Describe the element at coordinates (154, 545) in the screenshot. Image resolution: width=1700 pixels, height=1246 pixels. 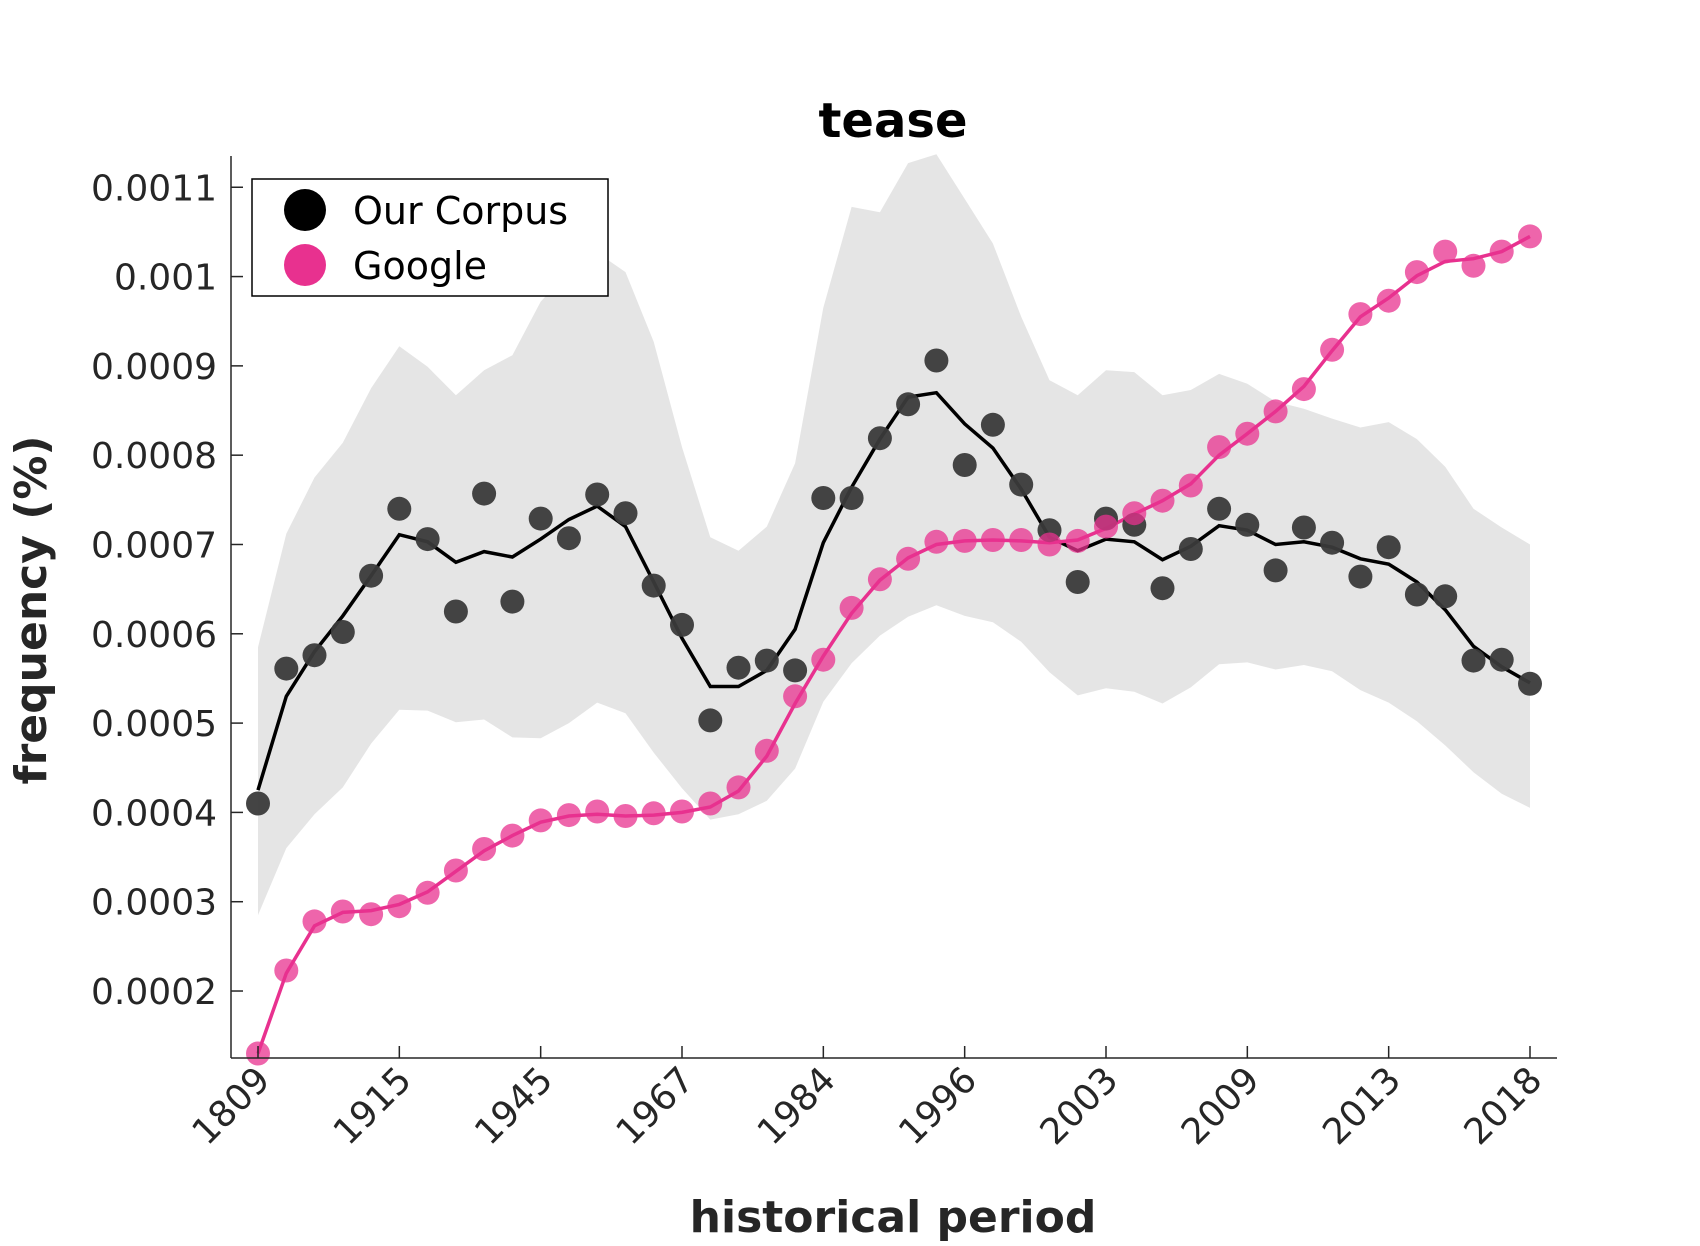
I see `y-tick-label: 0.0007` at that location.